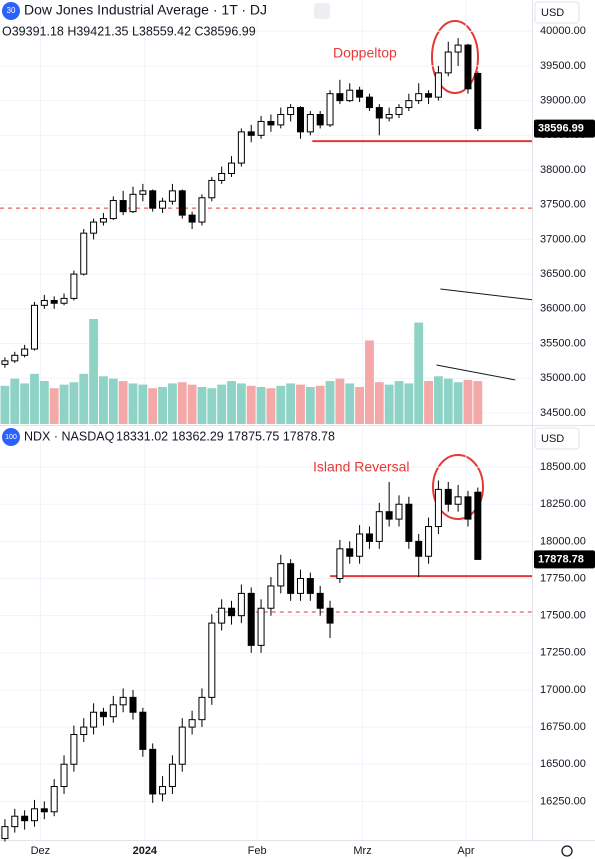 This screenshot has height=859, width=595. I want to click on x-tick-label: Feb, so click(257, 851).